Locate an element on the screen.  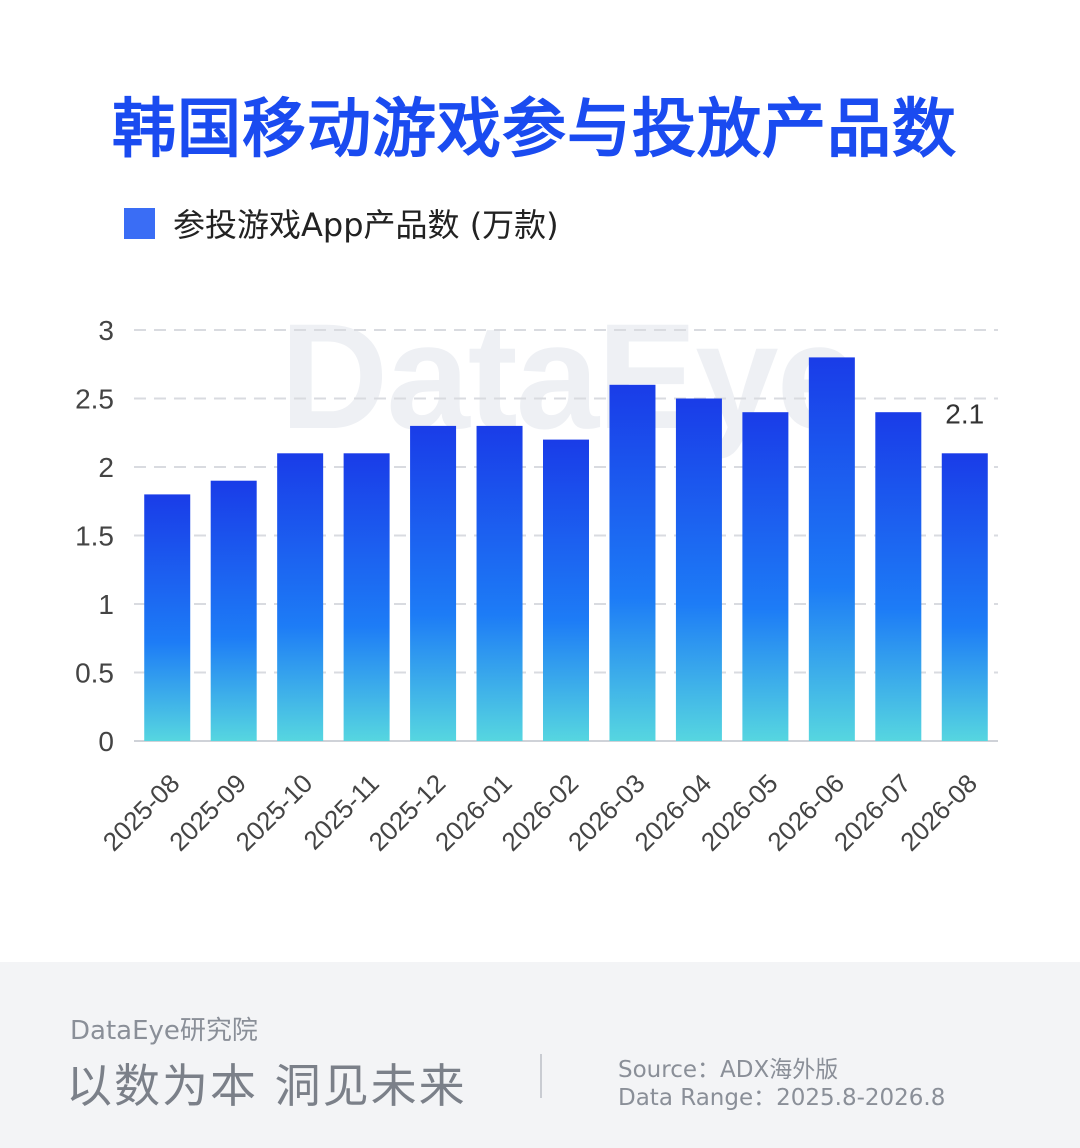
data-label: 2.1 is located at coordinates (964, 413).